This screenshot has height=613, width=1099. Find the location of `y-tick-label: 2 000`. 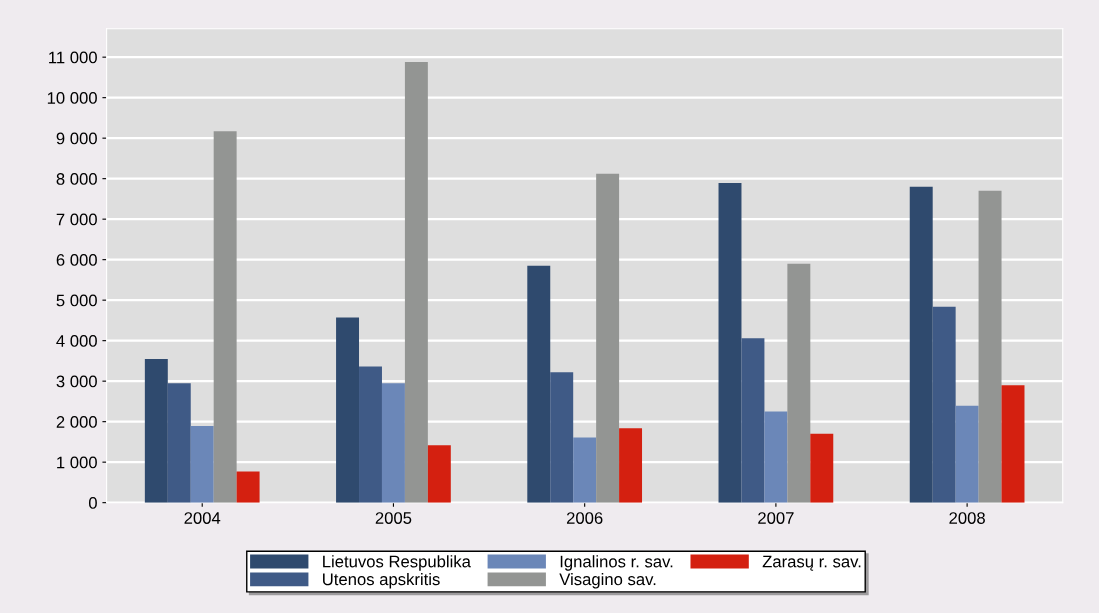

y-tick-label: 2 000 is located at coordinates (76, 422).